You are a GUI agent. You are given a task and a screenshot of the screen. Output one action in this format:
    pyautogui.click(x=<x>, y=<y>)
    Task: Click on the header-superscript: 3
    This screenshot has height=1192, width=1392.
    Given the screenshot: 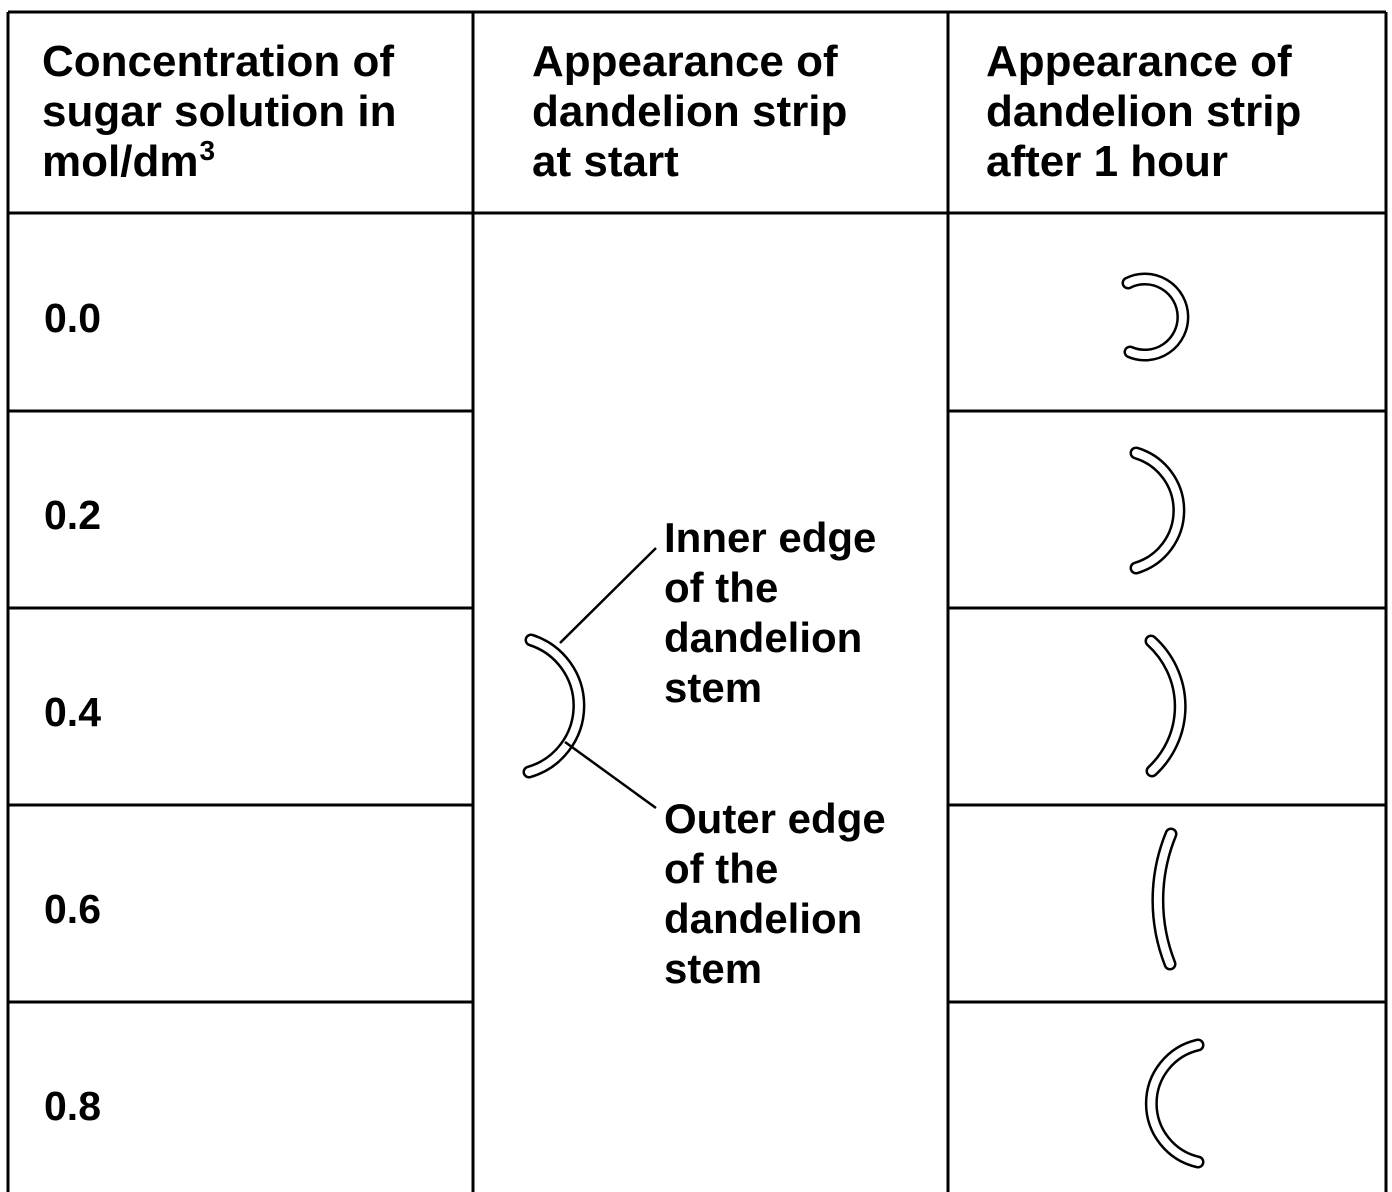 What is the action you would take?
    pyautogui.click(x=207, y=150)
    